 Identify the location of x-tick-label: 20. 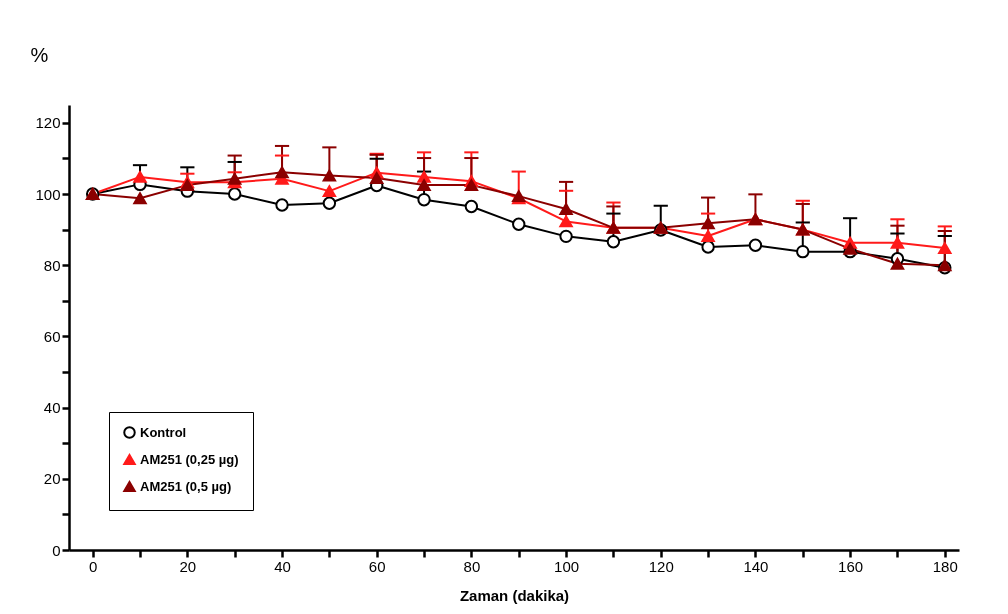
(188, 566).